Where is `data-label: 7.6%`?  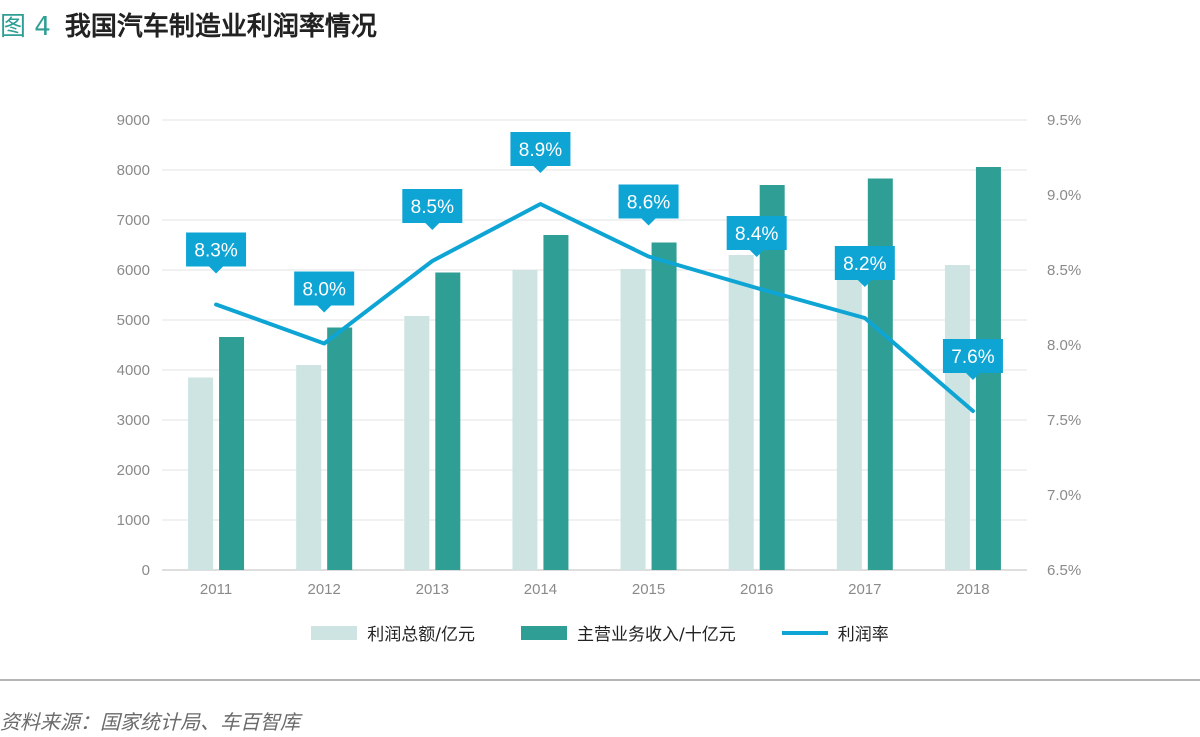 data-label: 7.6% is located at coordinates (972, 359).